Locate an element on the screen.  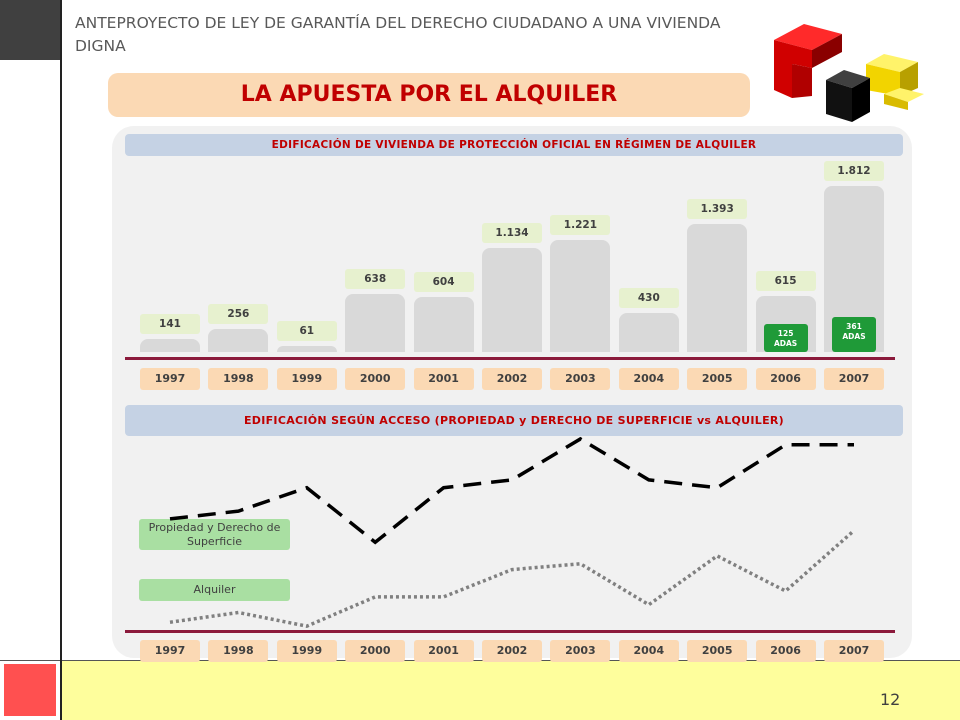
adas-value: 361 is located at coordinates (854, 327).